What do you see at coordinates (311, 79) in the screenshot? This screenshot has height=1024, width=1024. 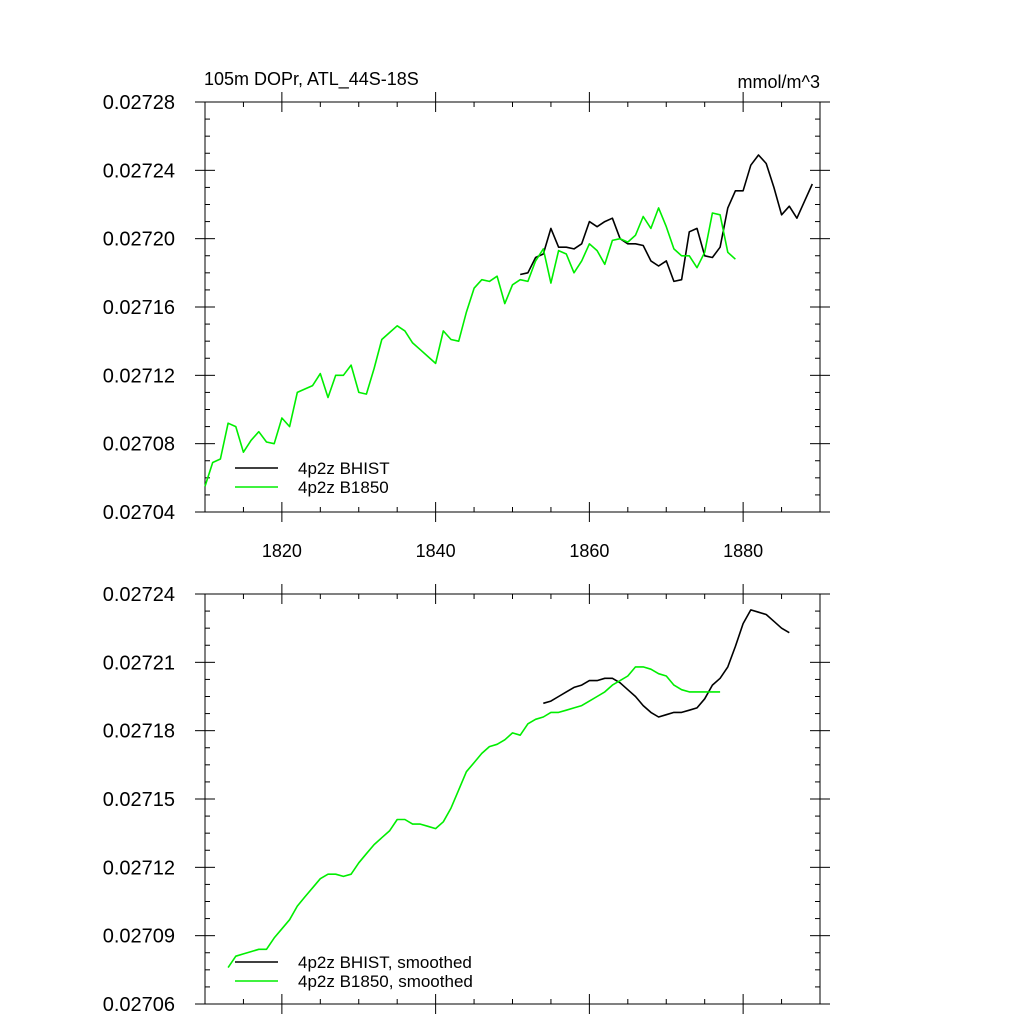 I see `chart-title-left: 105m DOPr, ATL_44S-18S` at bounding box center [311, 79].